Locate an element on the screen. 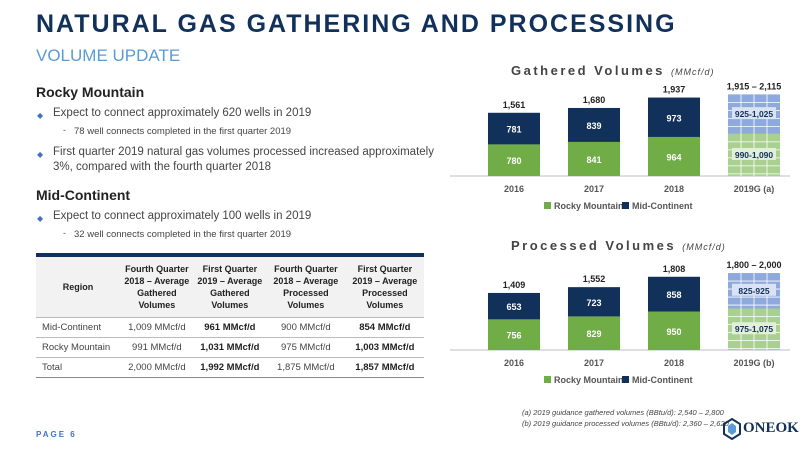 This screenshot has width=800, height=450. legend-swatch-rocky is located at coordinates (547, 205).